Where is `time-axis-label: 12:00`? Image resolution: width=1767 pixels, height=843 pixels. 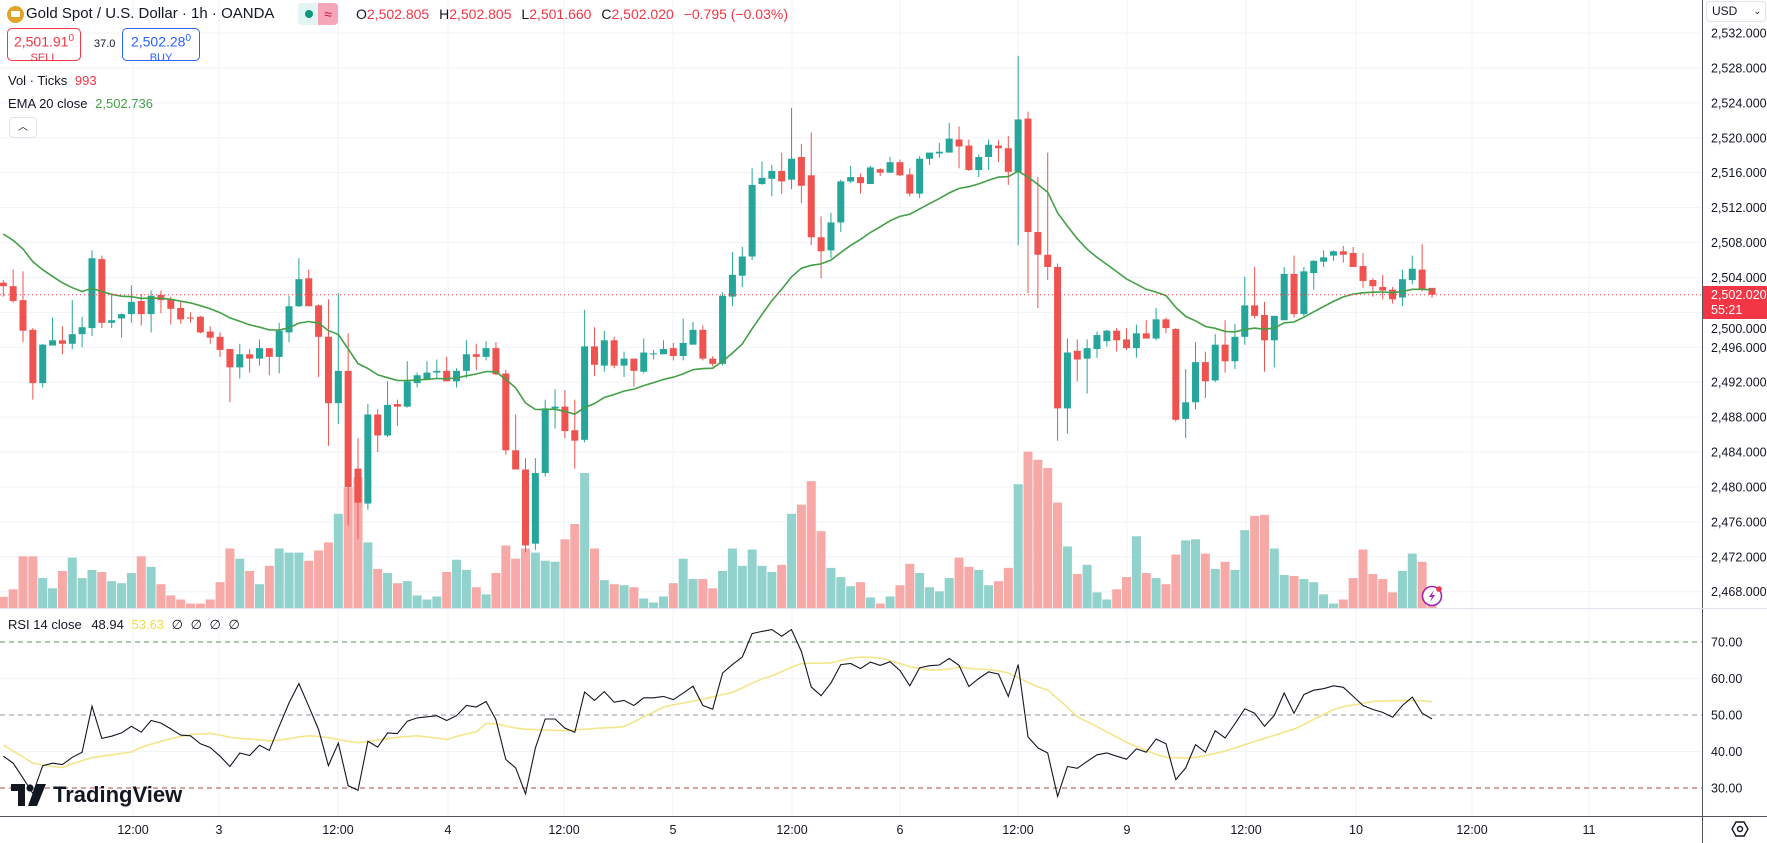
time-axis-label: 12:00 is located at coordinates (791, 830).